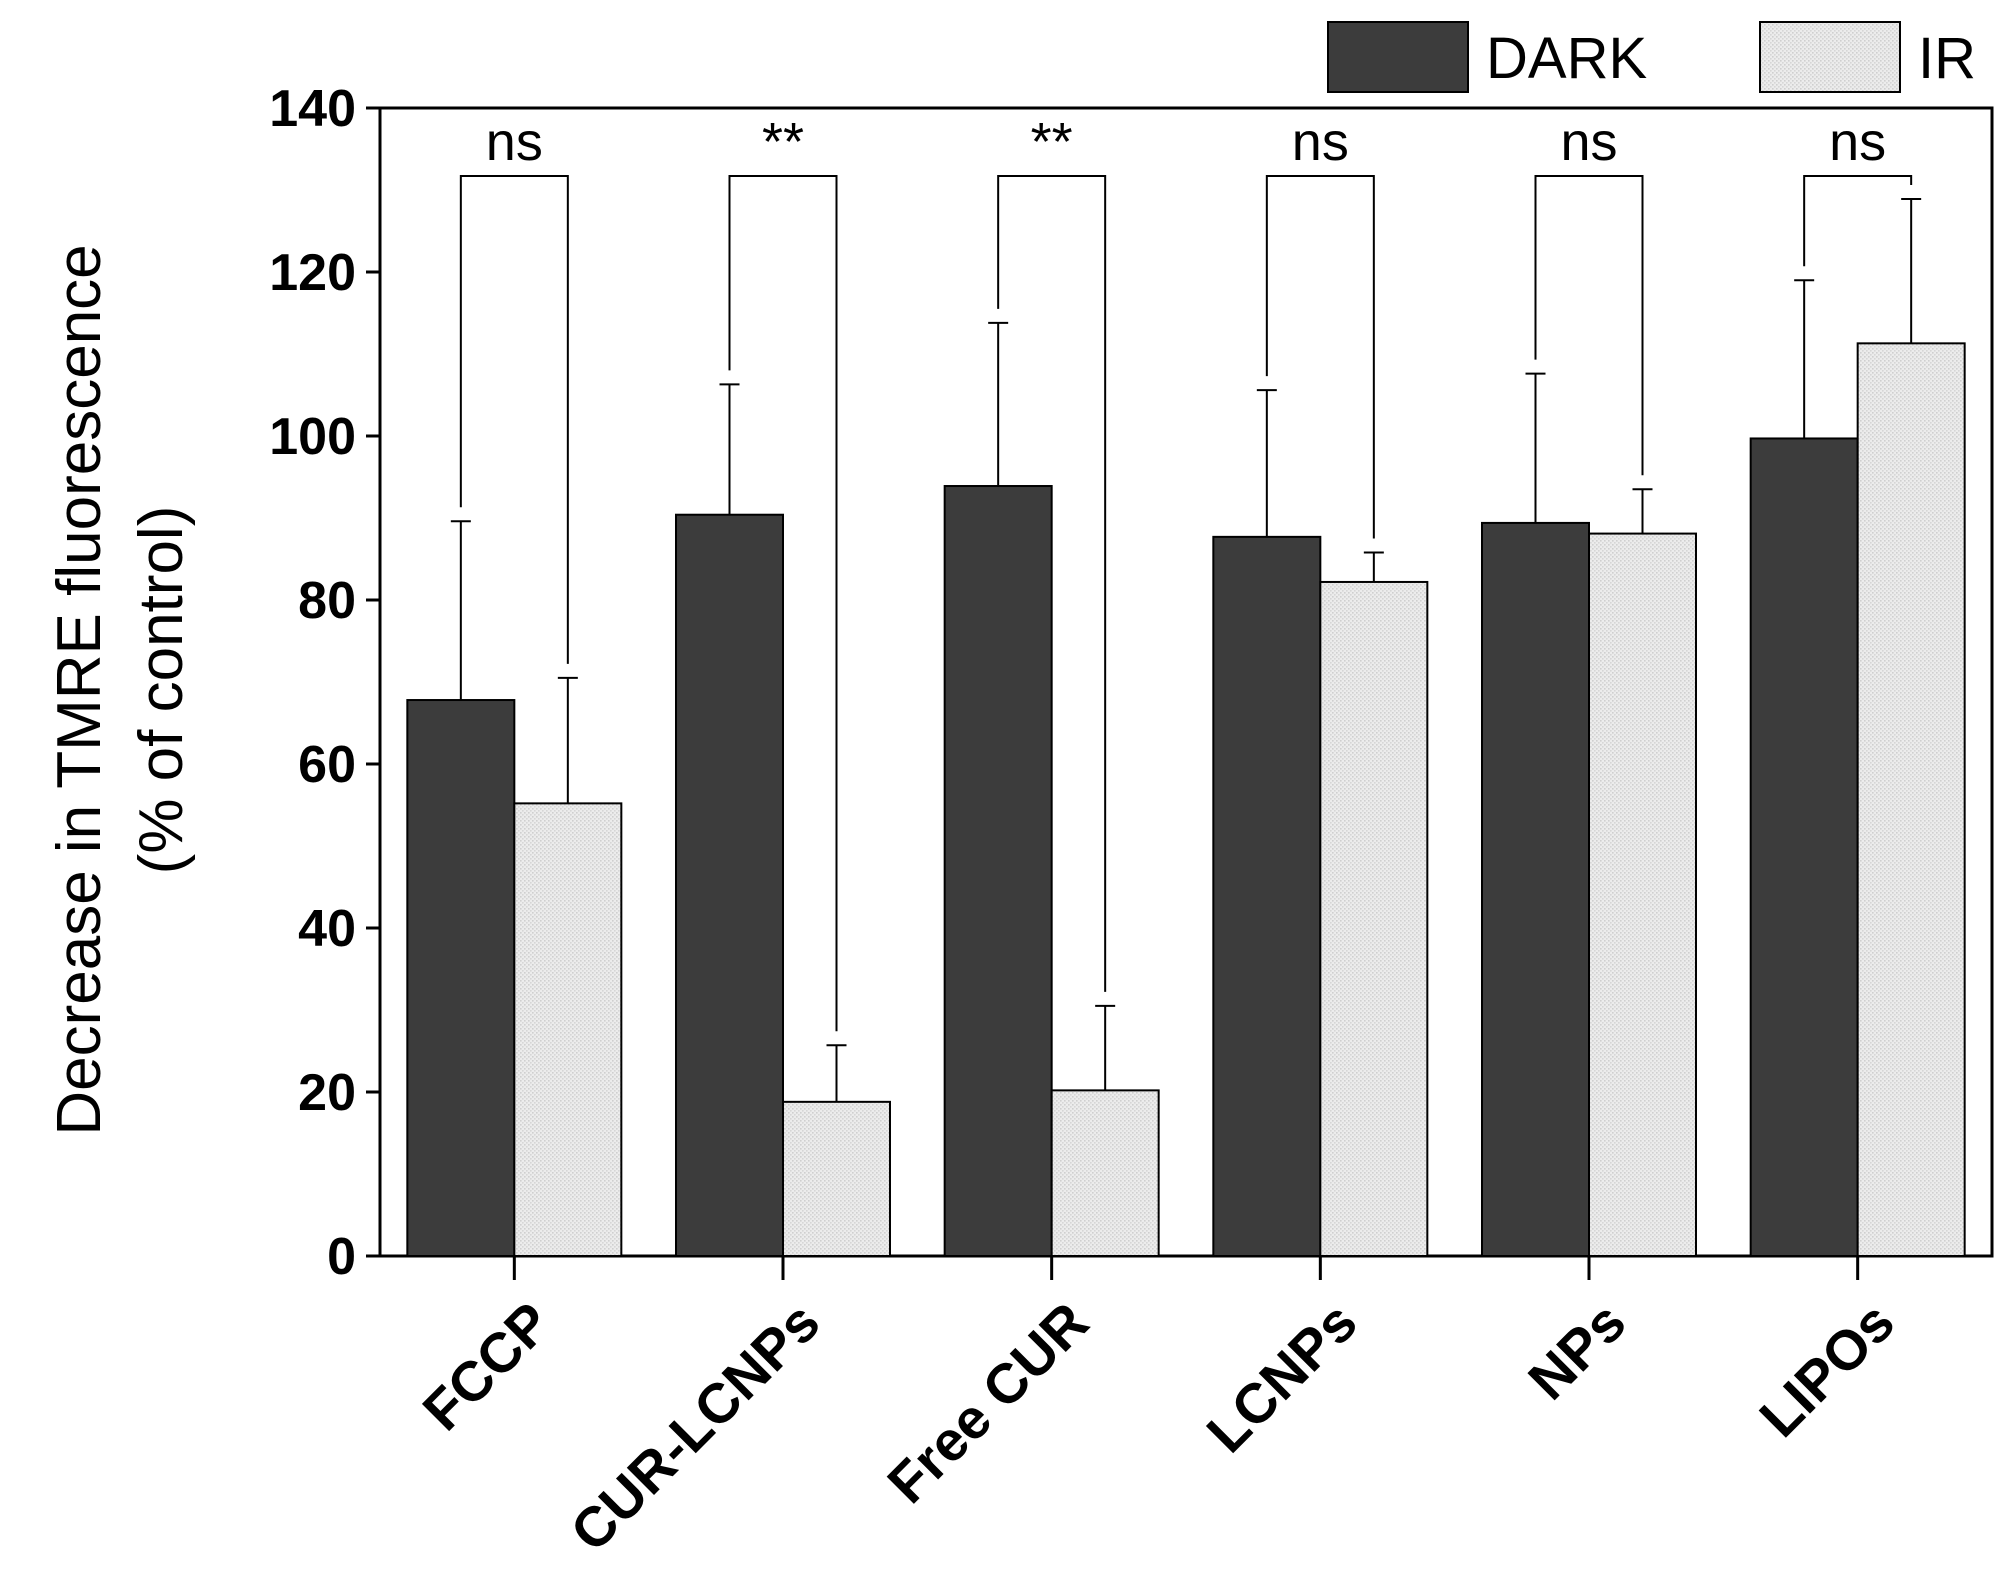  Describe the element at coordinates (1651, 57) in the screenshot. I see `legend: DARK IR` at that location.